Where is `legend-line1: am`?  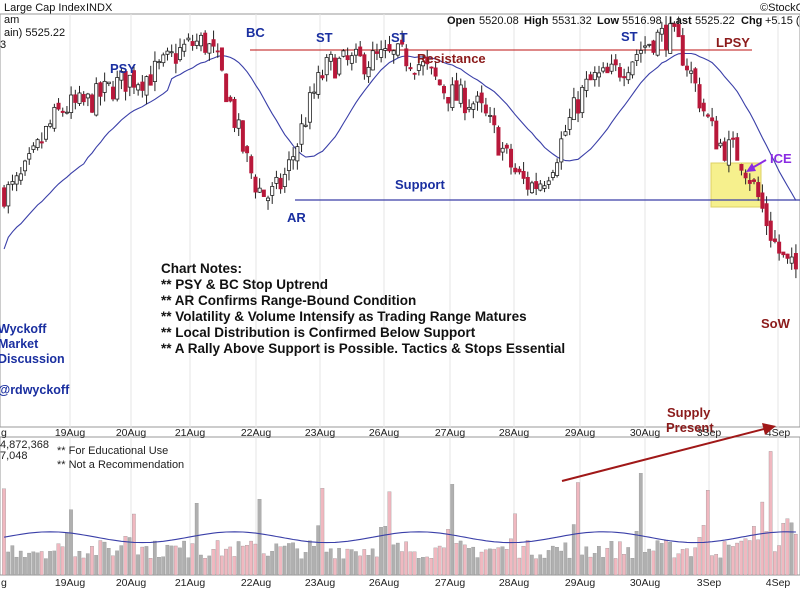 legend-line1: am is located at coordinates (11, 20).